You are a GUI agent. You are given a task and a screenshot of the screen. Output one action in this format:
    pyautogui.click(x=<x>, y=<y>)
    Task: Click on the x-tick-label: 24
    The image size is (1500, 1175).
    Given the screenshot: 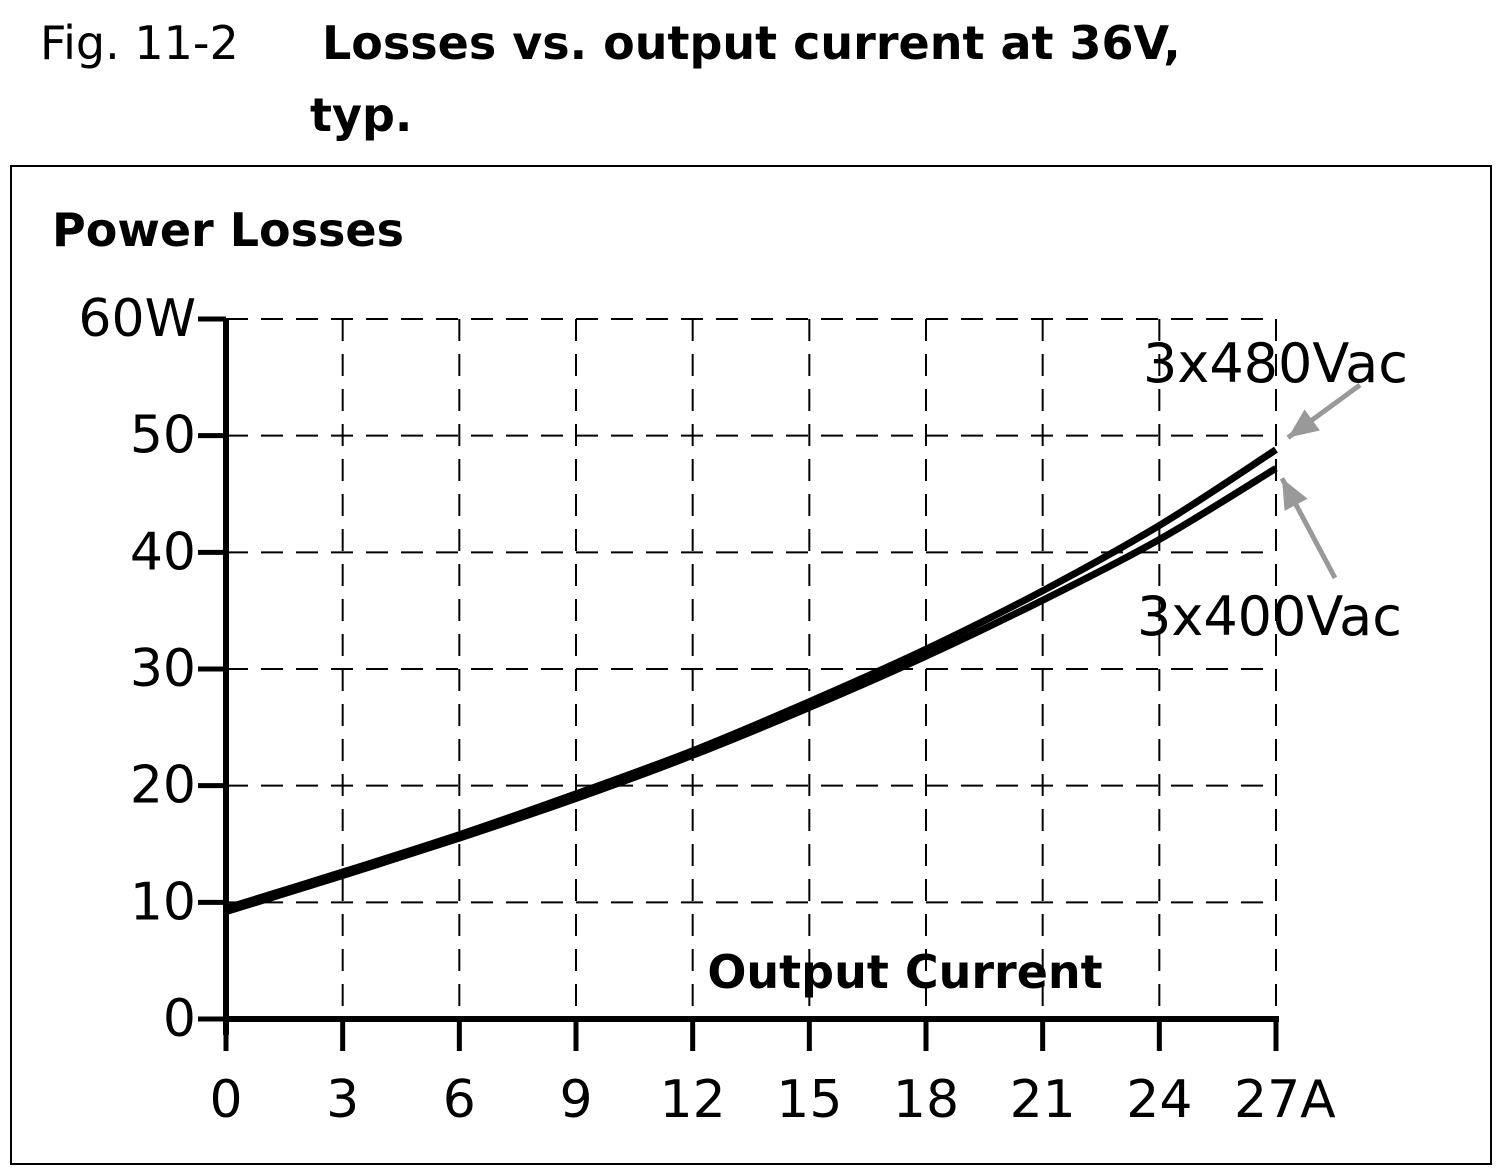 What is the action you would take?
    pyautogui.click(x=1159, y=1100)
    